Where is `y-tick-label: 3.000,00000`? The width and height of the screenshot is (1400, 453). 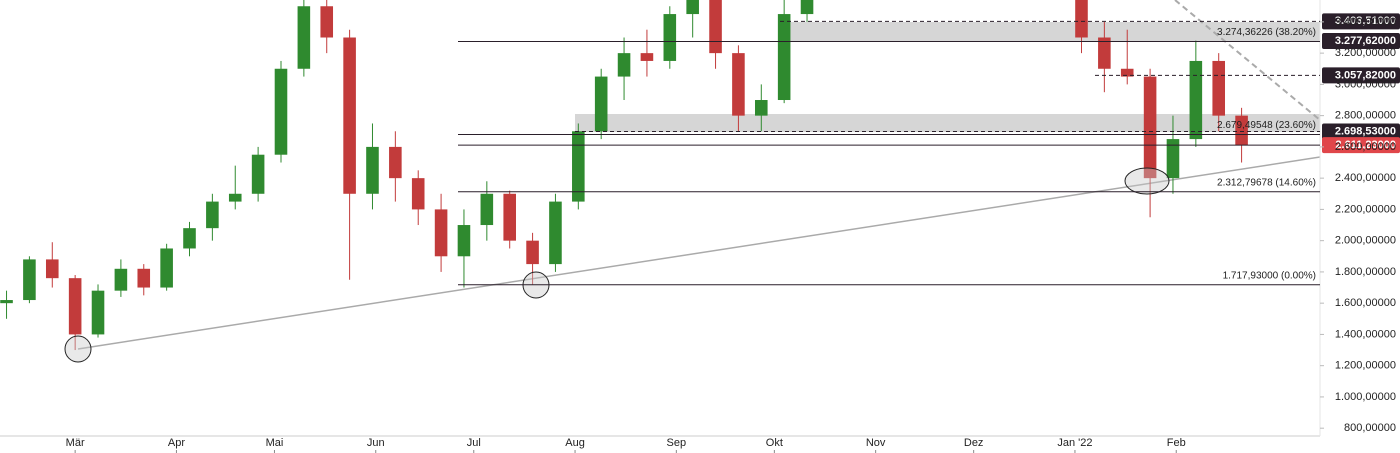 y-tick-label: 3.000,00000 is located at coordinates (1365, 84).